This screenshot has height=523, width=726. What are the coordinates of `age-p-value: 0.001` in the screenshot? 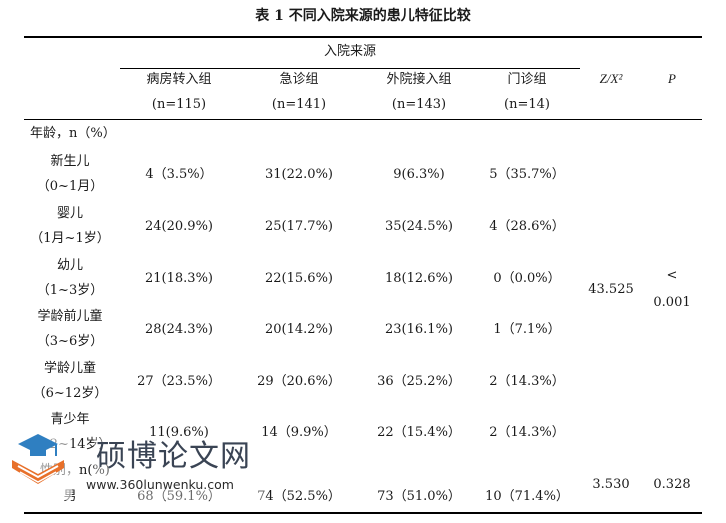 It's located at (672, 302).